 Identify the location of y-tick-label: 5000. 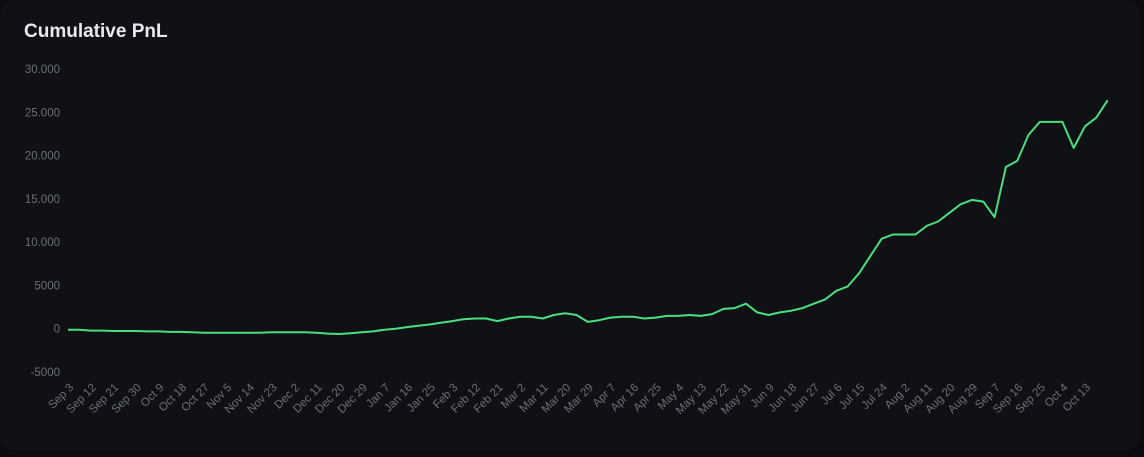
(47, 286).